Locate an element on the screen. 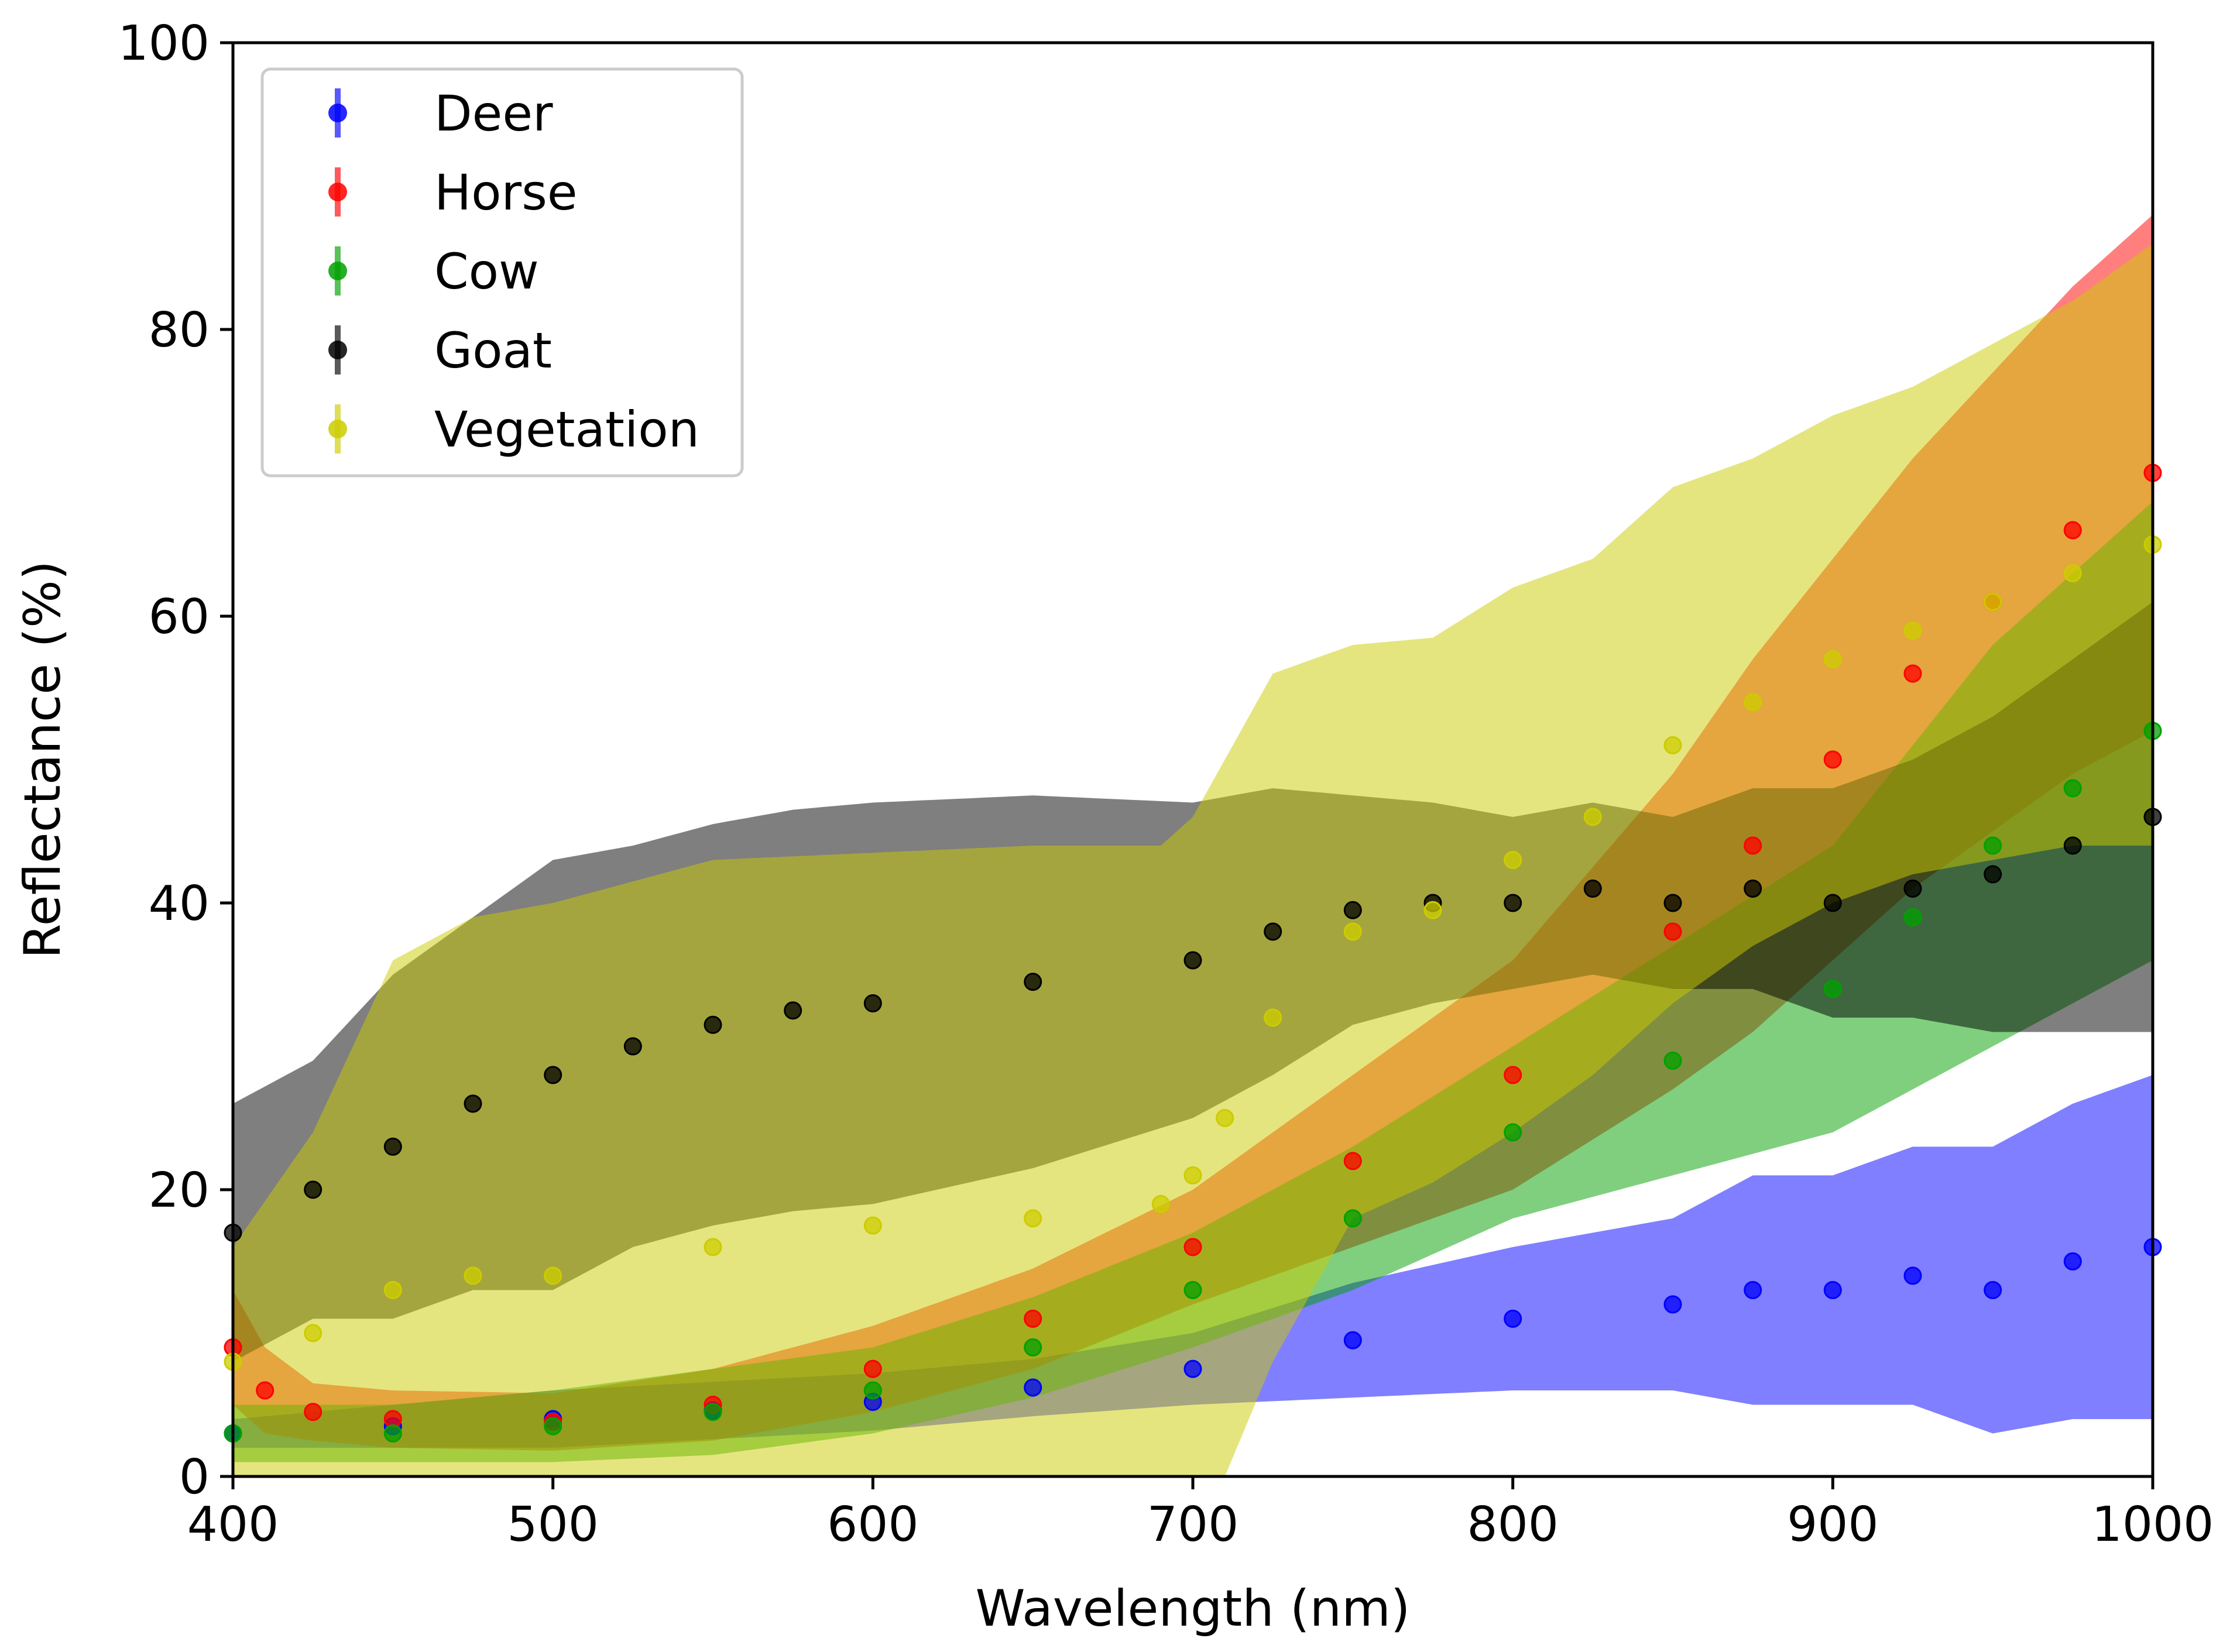 The image size is (2230, 1652). legend-label-horse: Horse is located at coordinates (506, 193).